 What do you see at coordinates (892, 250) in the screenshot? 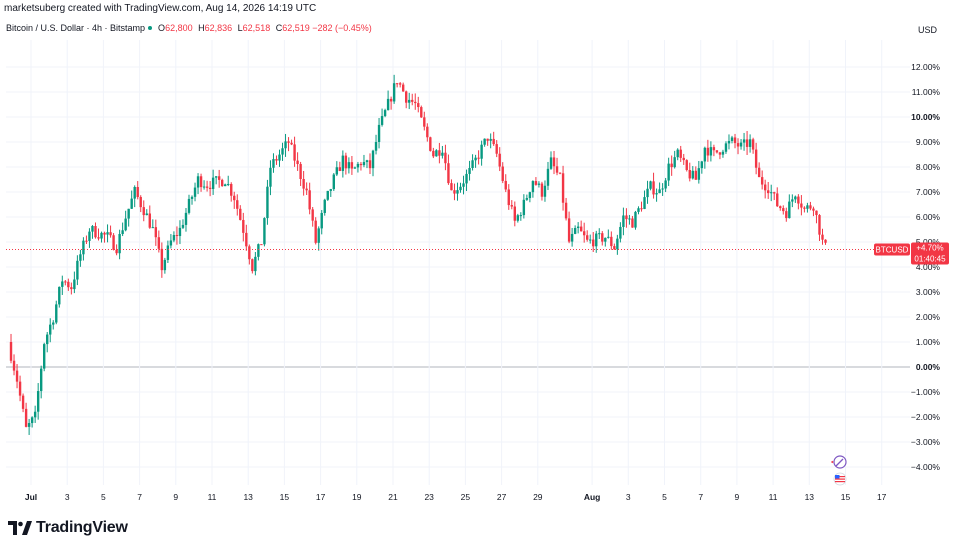
I see `price-tag-ticker: BTCUSD` at bounding box center [892, 250].